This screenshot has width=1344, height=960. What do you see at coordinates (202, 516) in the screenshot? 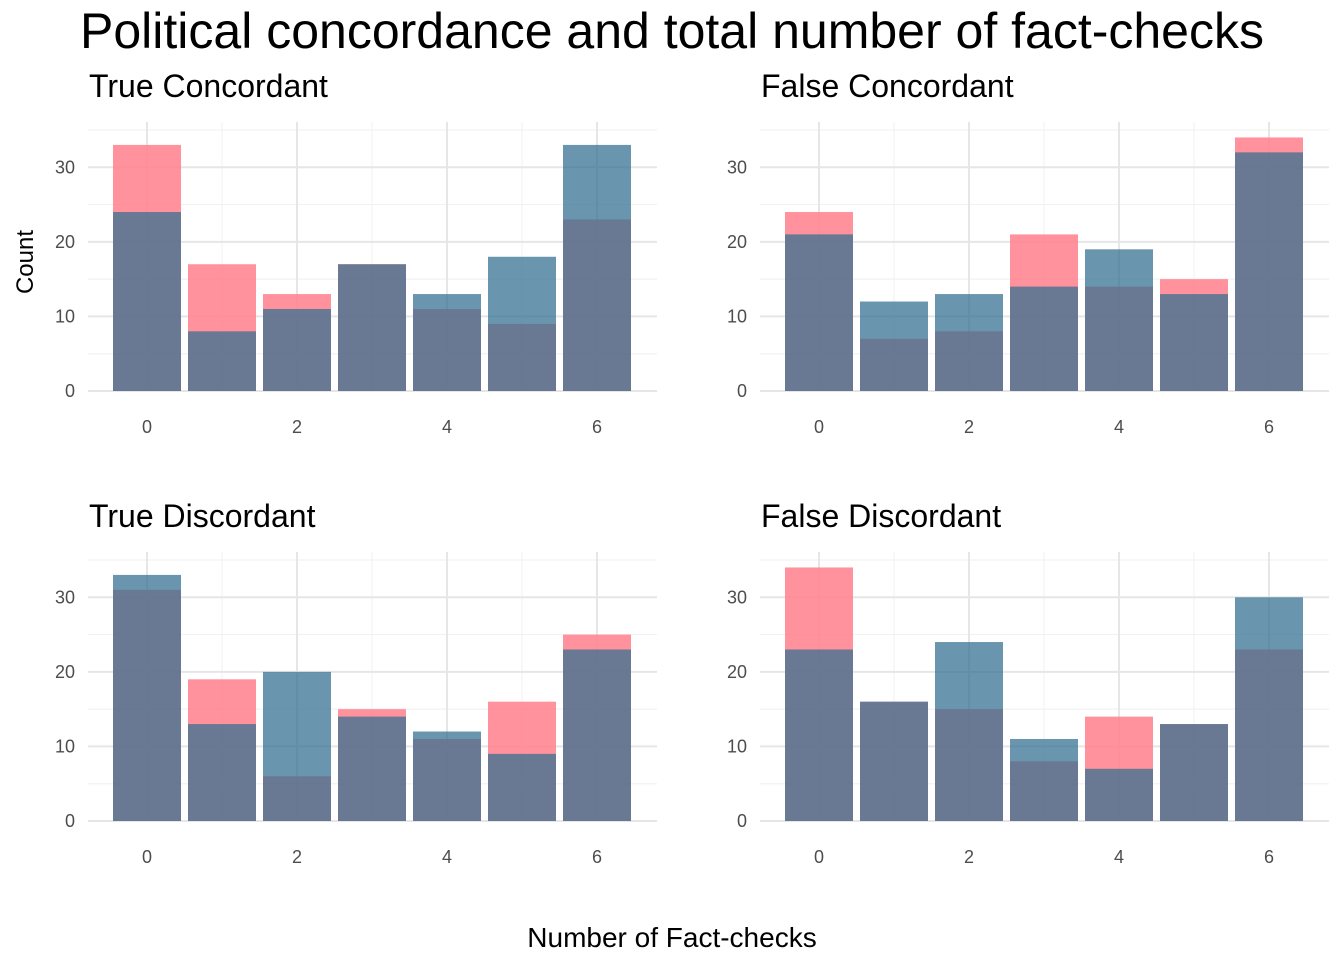
I see `panel-title: True Discordant` at bounding box center [202, 516].